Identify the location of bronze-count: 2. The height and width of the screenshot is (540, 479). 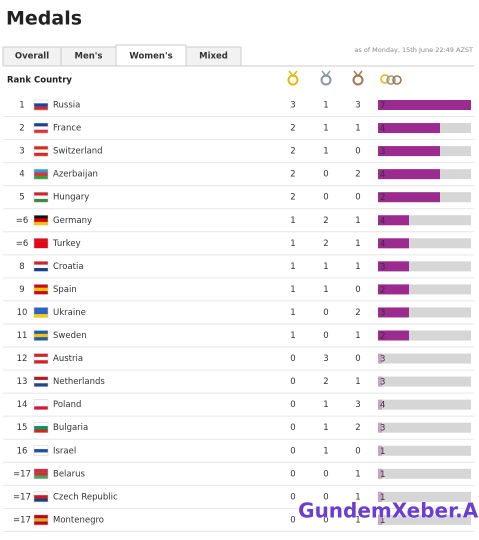
(357, 175).